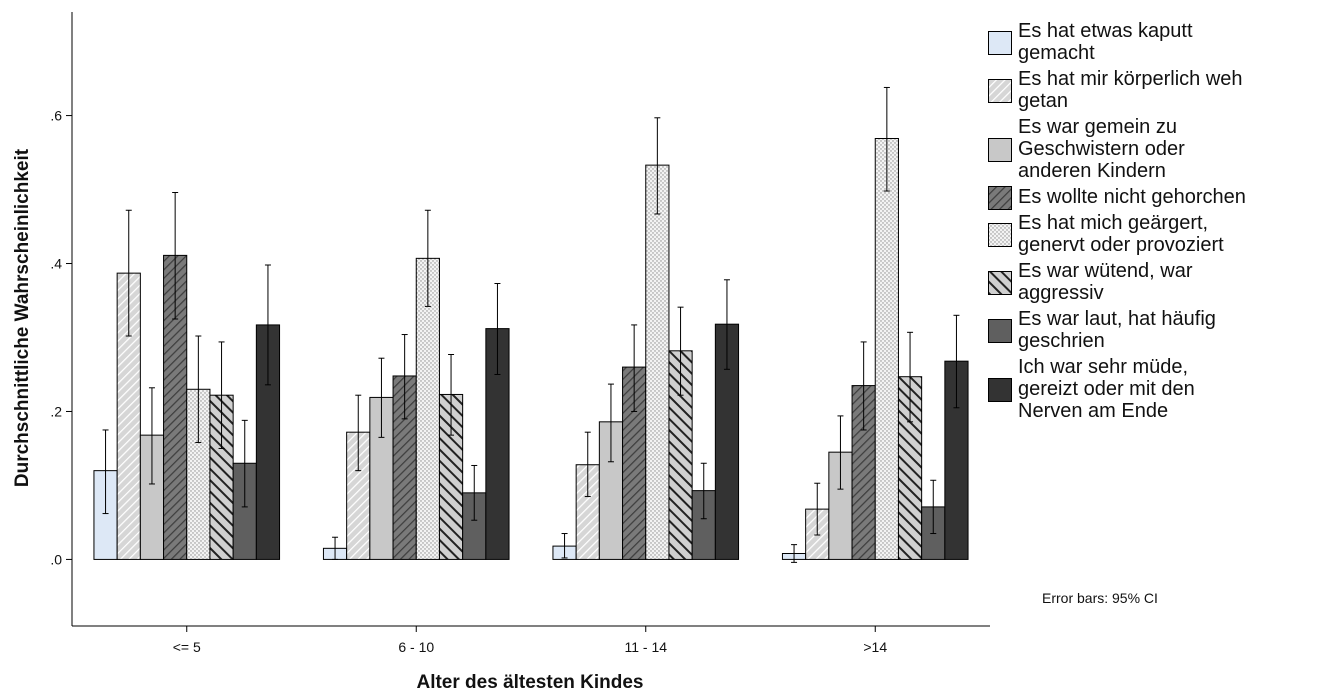  Describe the element at coordinates (22, 317) in the screenshot. I see `y-axis-label: Durchschnittliche Wahrscheinlichkeit` at that location.